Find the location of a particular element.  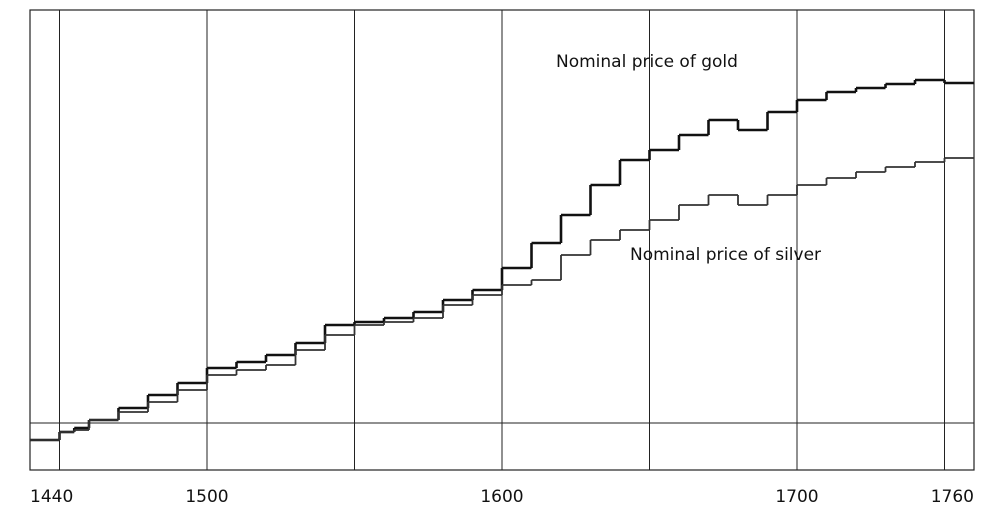

x-tick-label: 1760 is located at coordinates (952, 497).